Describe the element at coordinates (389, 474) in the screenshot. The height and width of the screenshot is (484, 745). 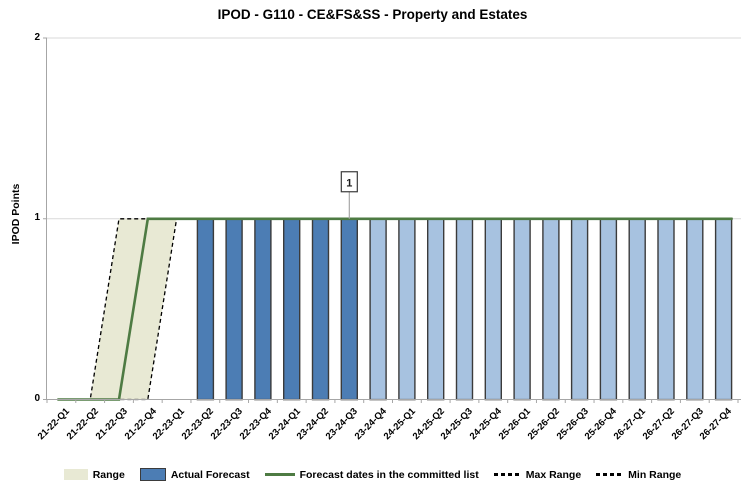
I see `legend-label-committed: Forecast dates in the committed list` at that location.